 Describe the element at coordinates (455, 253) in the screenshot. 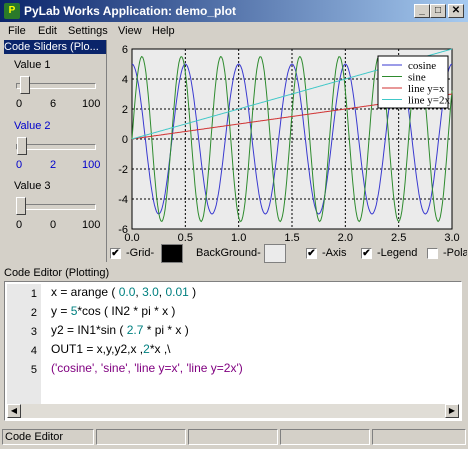

I see `polar-label: -Pola` at that location.